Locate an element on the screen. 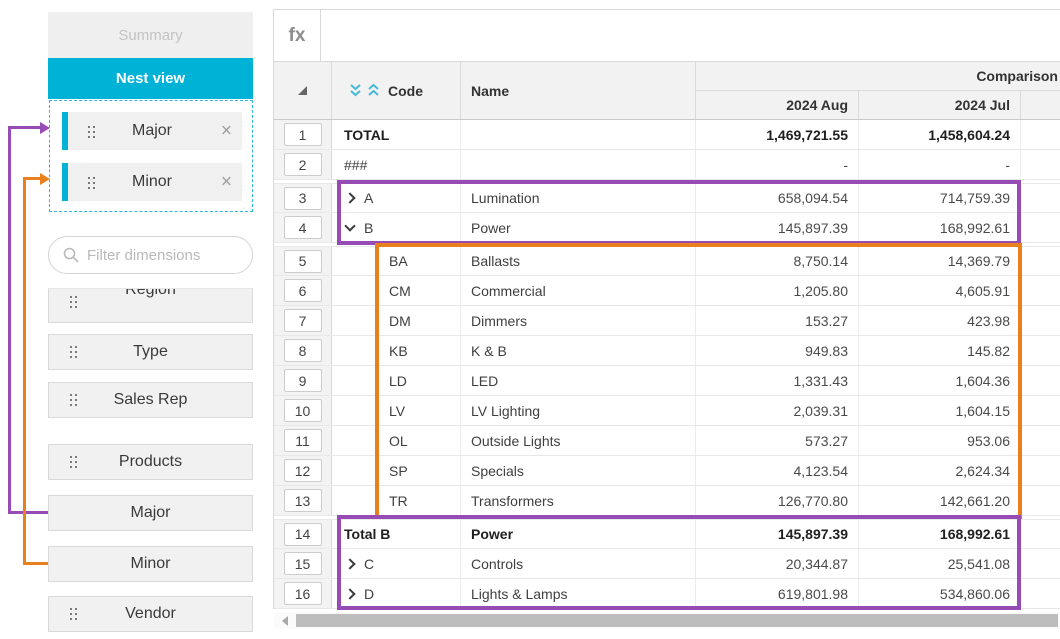  tab-summary: Summary is located at coordinates (150, 35).